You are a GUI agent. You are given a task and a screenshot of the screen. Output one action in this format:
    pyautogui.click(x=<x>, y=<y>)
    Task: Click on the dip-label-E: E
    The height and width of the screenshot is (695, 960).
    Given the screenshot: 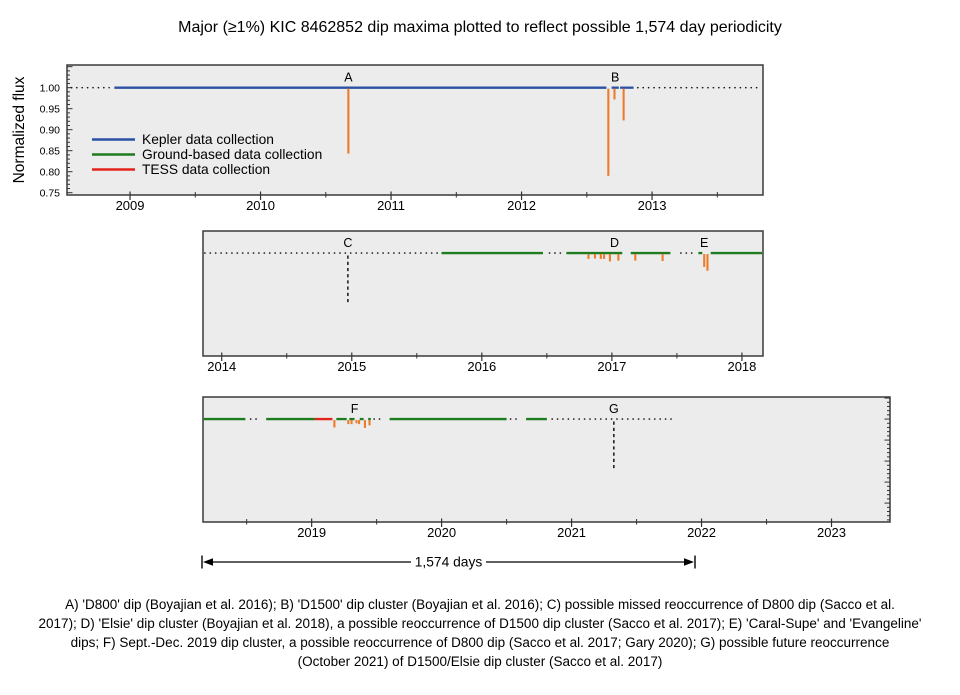 What is the action you would take?
    pyautogui.click(x=704, y=243)
    